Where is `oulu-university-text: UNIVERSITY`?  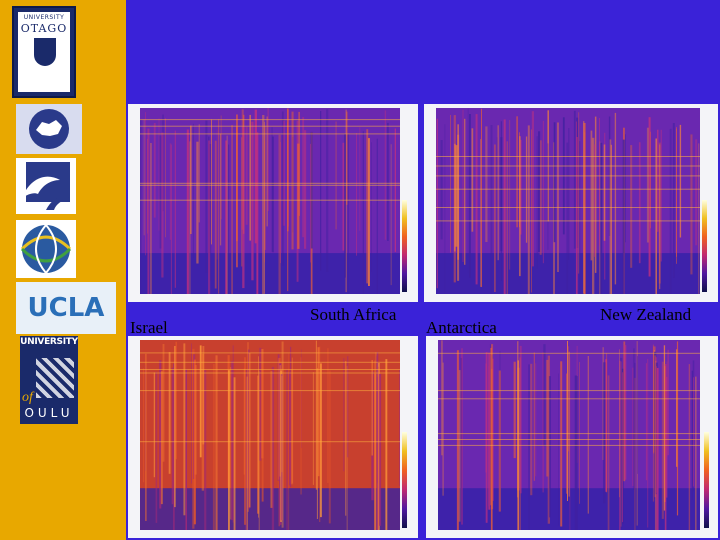 oulu-university-text: UNIVERSITY is located at coordinates (49, 342).